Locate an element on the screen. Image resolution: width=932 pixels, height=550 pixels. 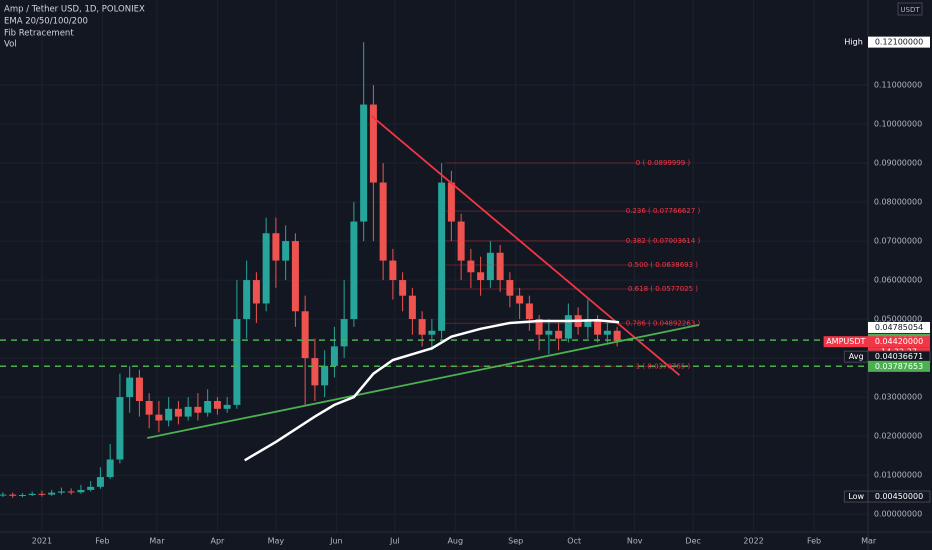
y-tick-label: 0.02000000 is located at coordinates (898, 436).